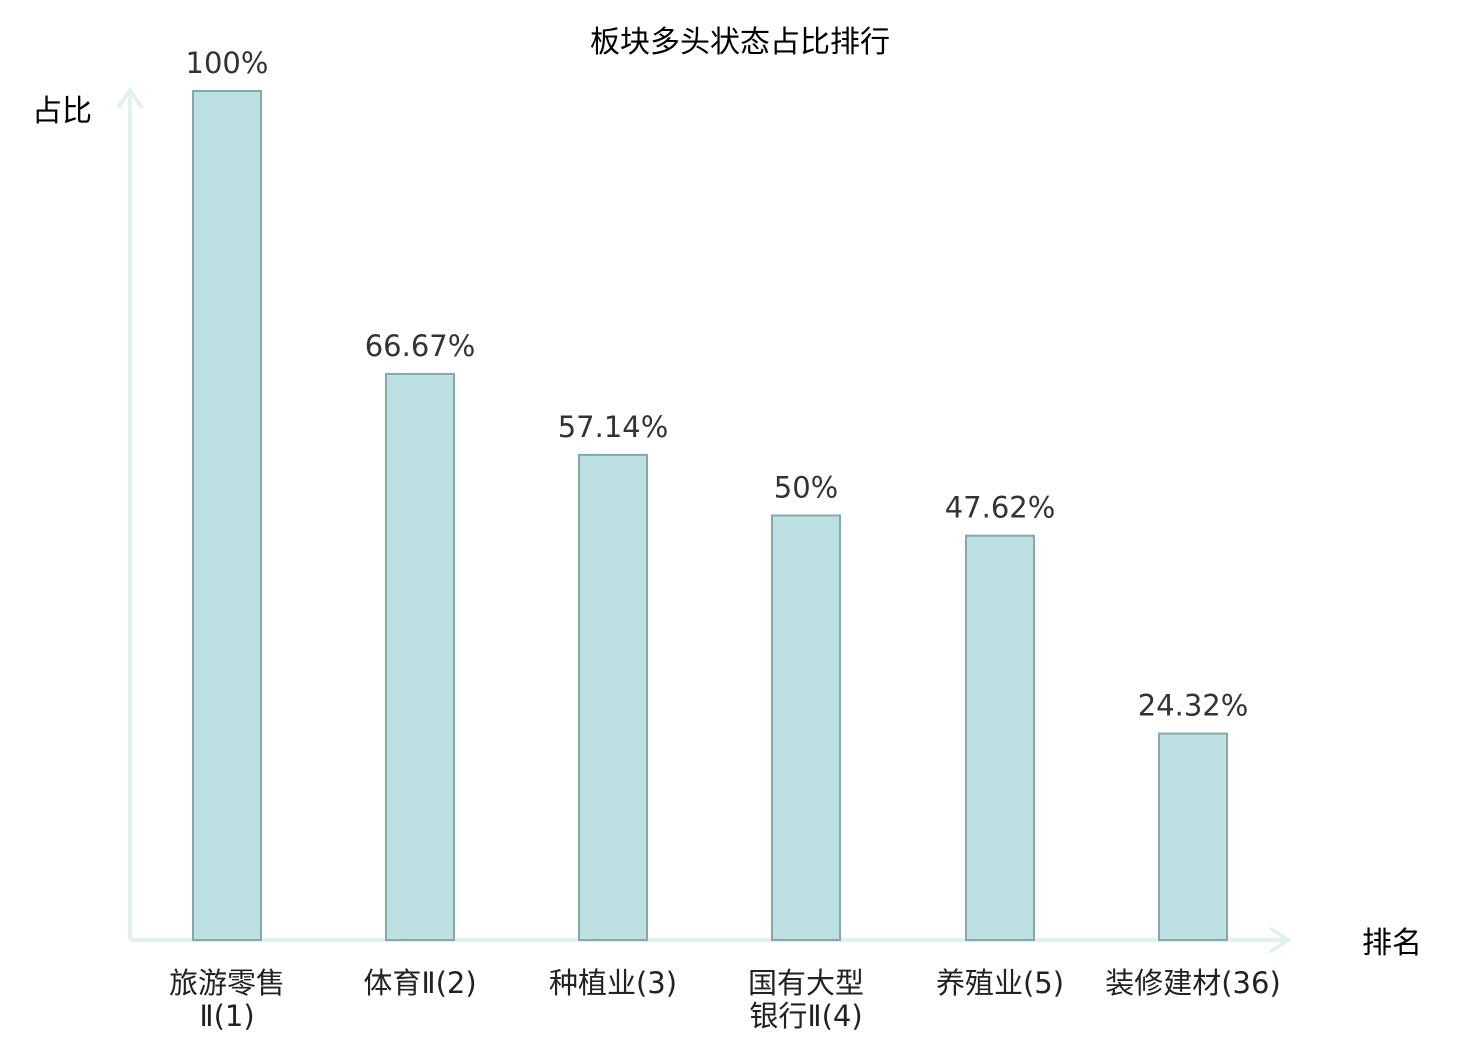  What do you see at coordinates (62, 111) in the screenshot?
I see `y-axis-label: 占比` at bounding box center [62, 111].